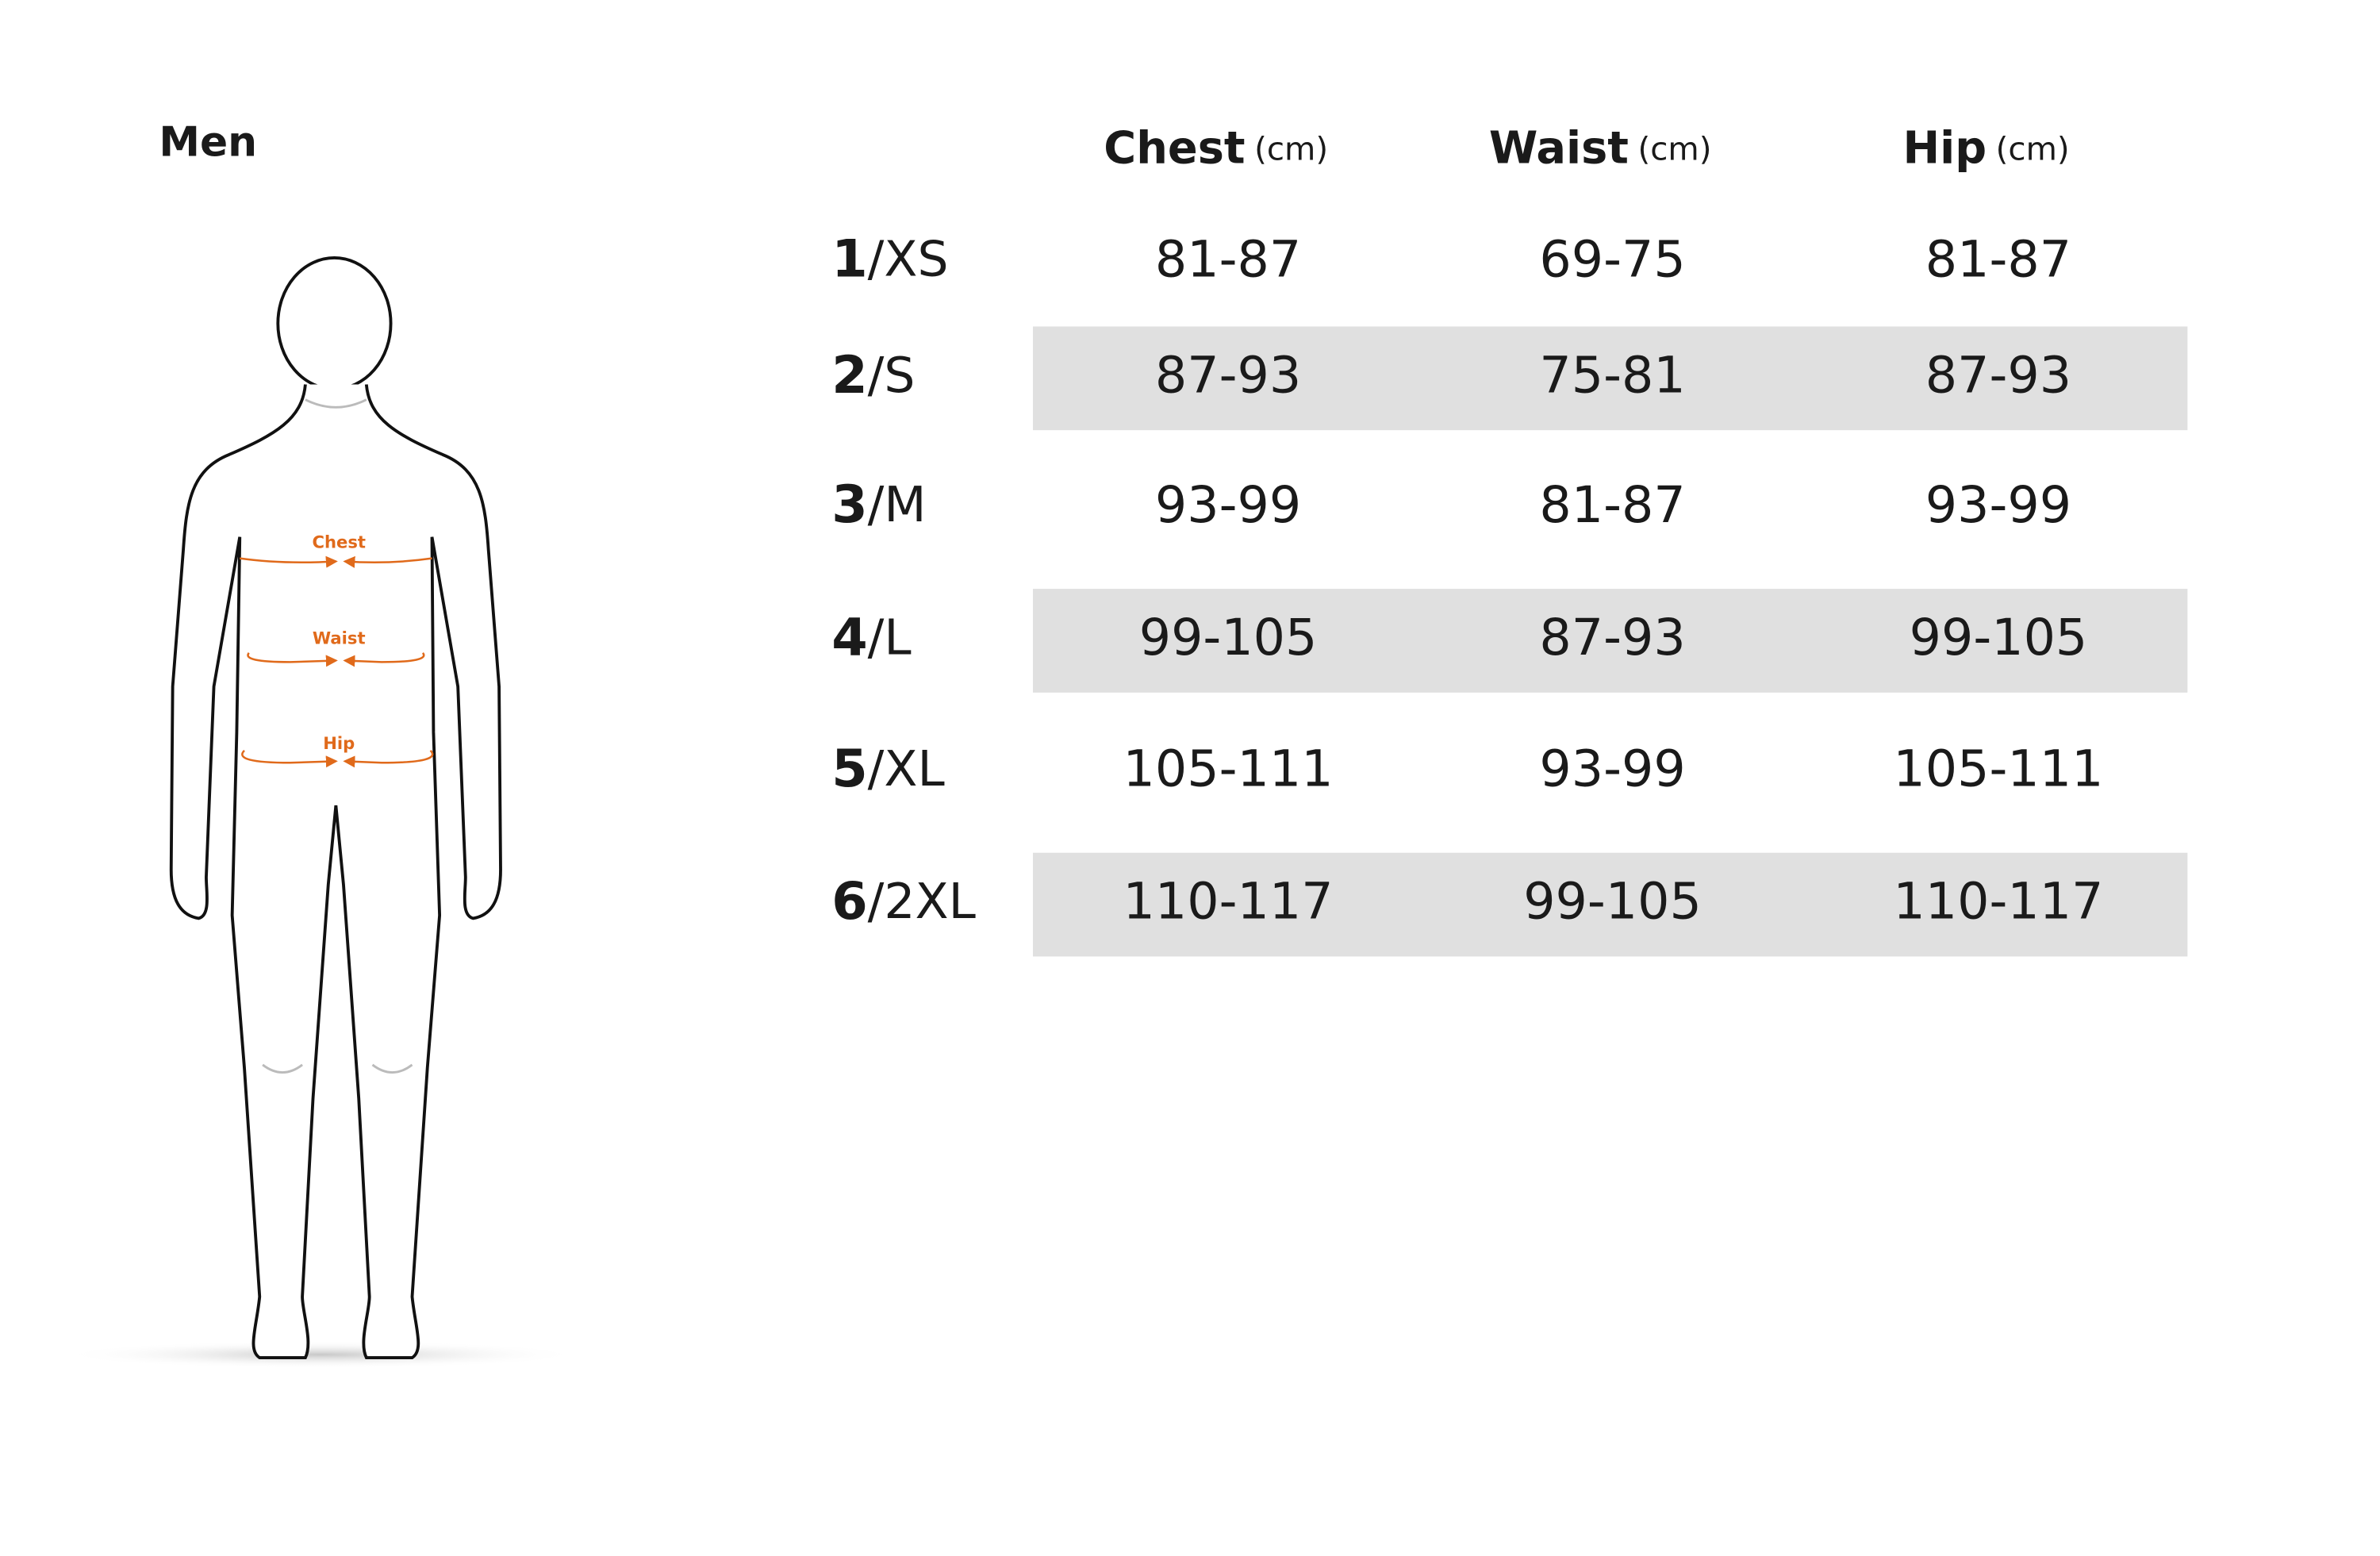 This screenshot has height=1556, width=2380. I want to click on column-header: Waist (cm), so click(1600, 148).